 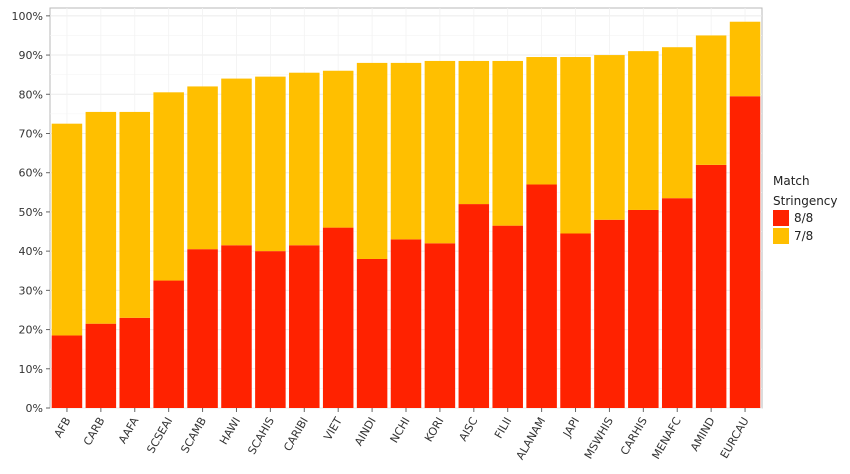 What do you see at coordinates (168, 344) in the screenshot?
I see `bar-segment-8-of-8-scseai` at bounding box center [168, 344].